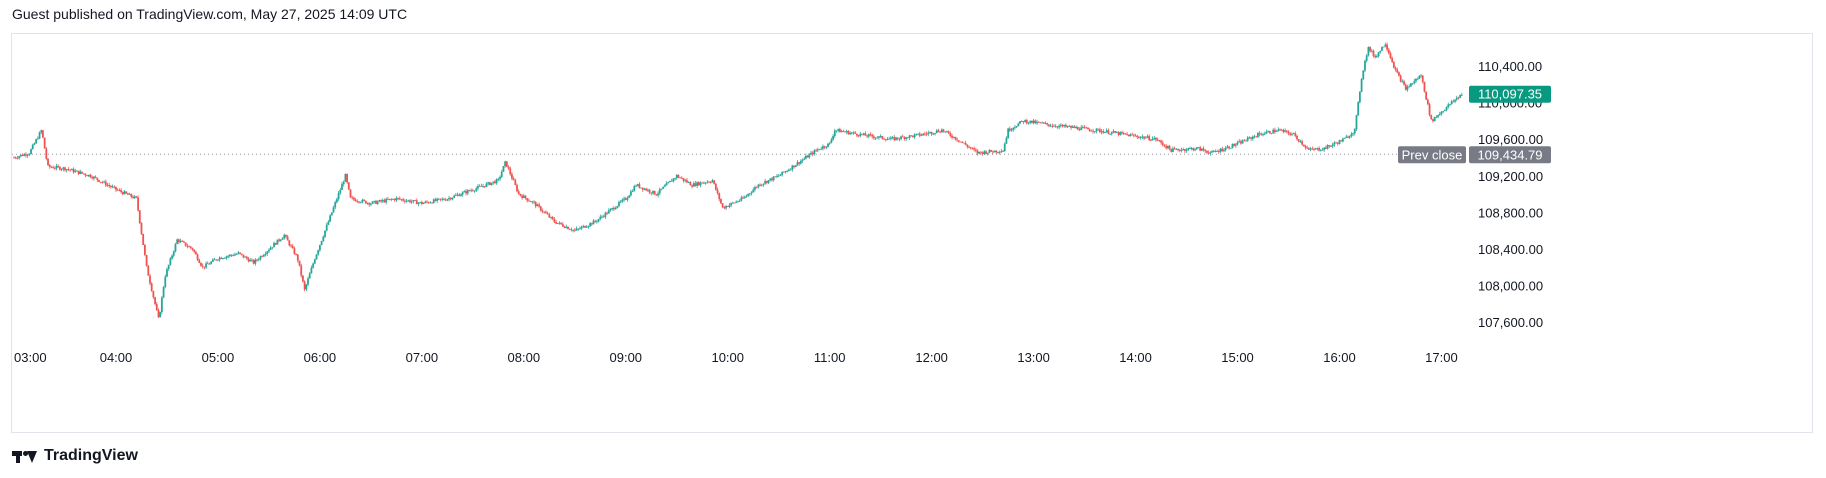  What do you see at coordinates (1510, 155) in the screenshot?
I see `prev-close-value-tag` at bounding box center [1510, 155].